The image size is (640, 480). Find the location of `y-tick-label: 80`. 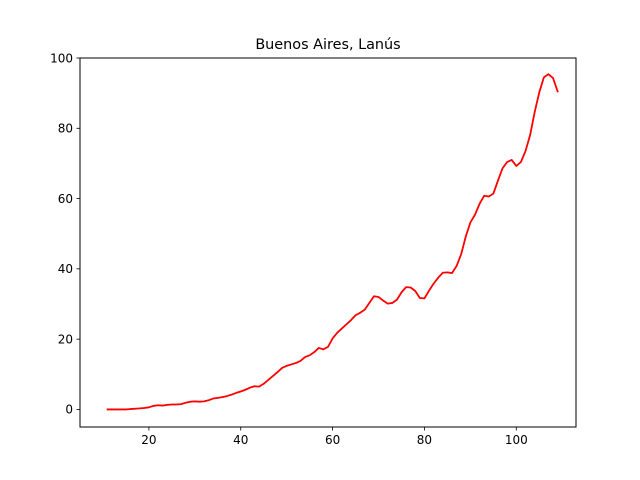

y-tick-label: 80 is located at coordinates (65, 129).